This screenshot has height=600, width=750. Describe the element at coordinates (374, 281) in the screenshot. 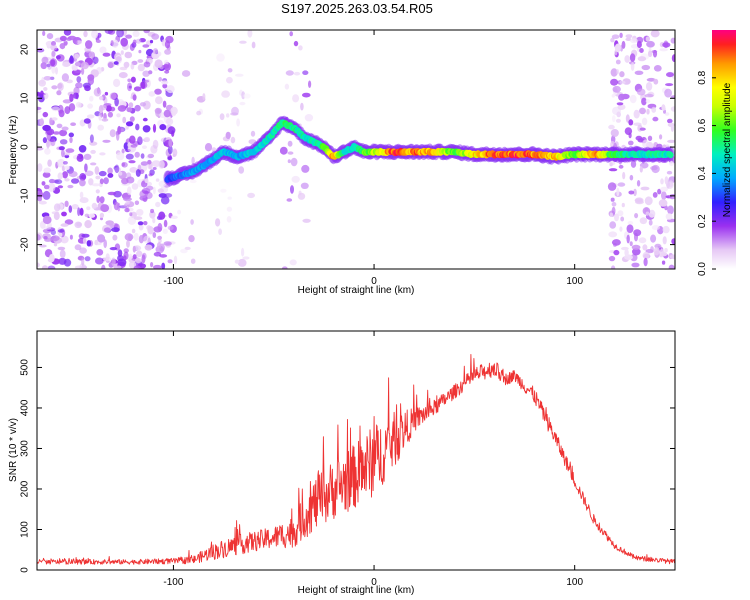

I see `x-tick-label: 0` at that location.